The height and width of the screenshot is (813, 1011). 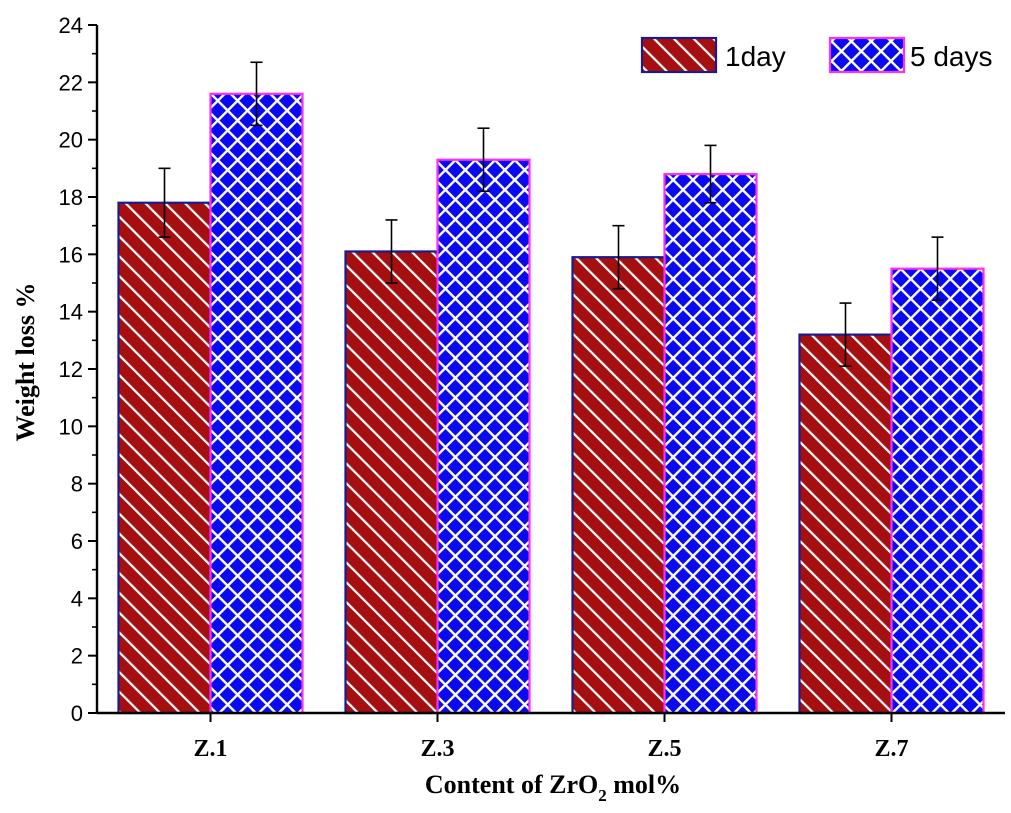 I want to click on bar-5-days-Z.5, so click(x=710, y=443).